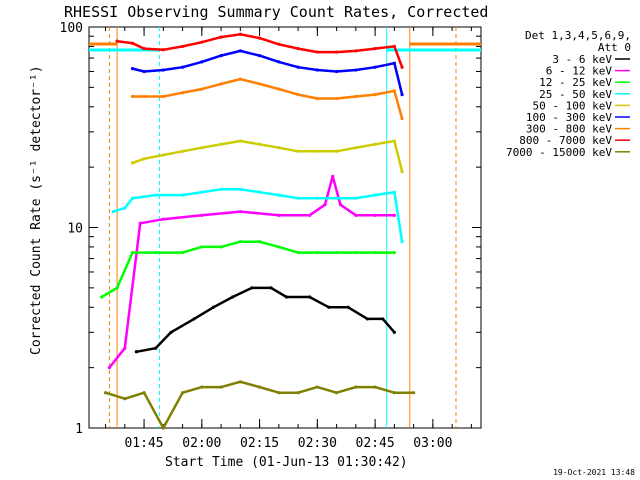  What do you see at coordinates (36, 210) in the screenshot?
I see `y-axis-label: Corrected Count Rate (s⁻¹ detector⁻¹)` at bounding box center [36, 210].